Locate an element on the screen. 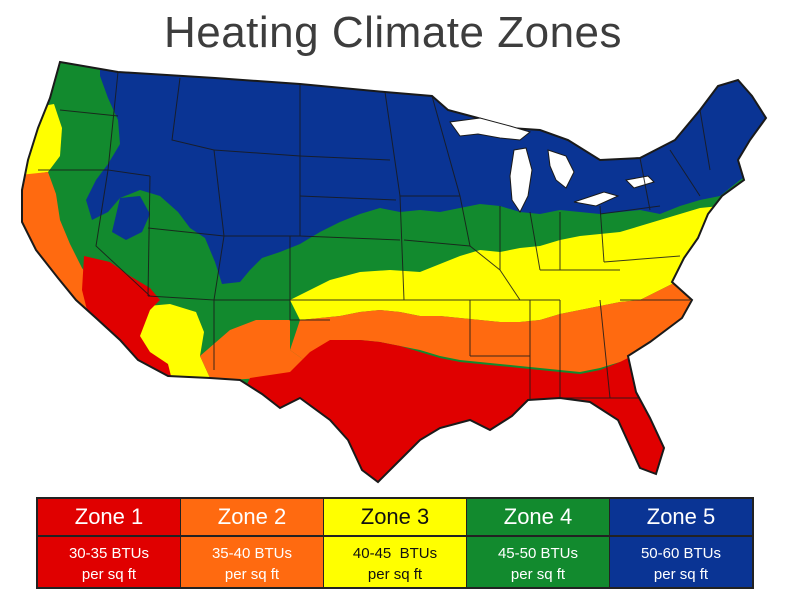  legend-zone-range: 45-50 BTUs per sq ft is located at coordinates (538, 562).